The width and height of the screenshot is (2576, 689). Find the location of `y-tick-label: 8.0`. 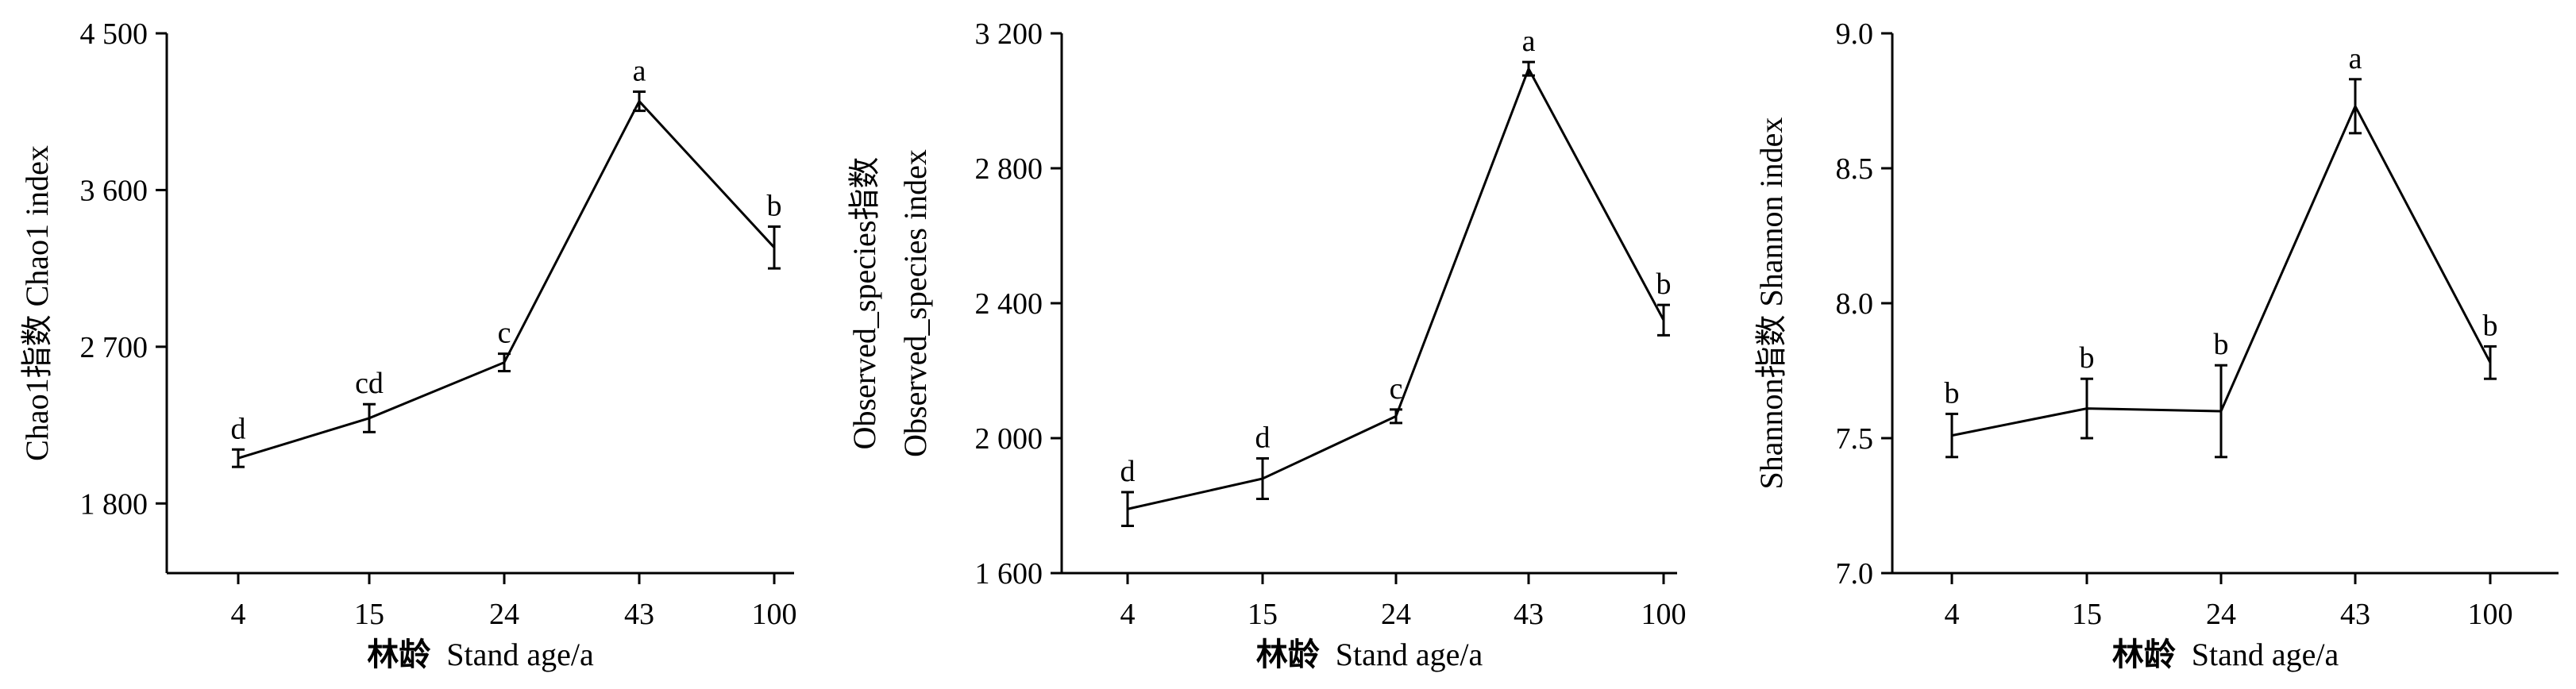

y-tick-label: 8.0 is located at coordinates (1855, 304).